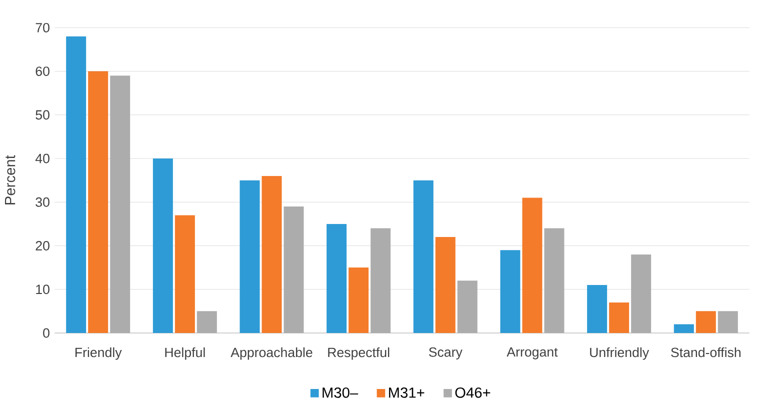 This screenshot has width=768, height=413. What do you see at coordinates (532, 353) in the screenshot?
I see `x-tick-label: Arrogant` at bounding box center [532, 353].